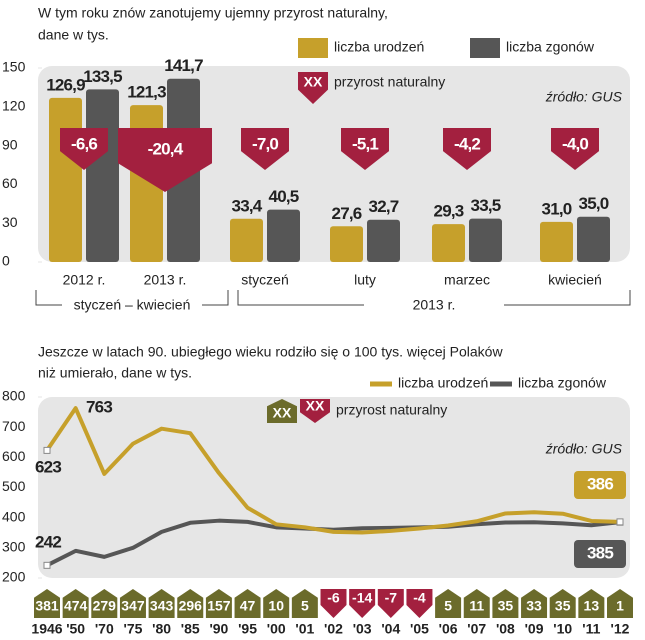  Describe the element at coordinates (305, 606) in the screenshot. I see `value-label: 5` at that location.